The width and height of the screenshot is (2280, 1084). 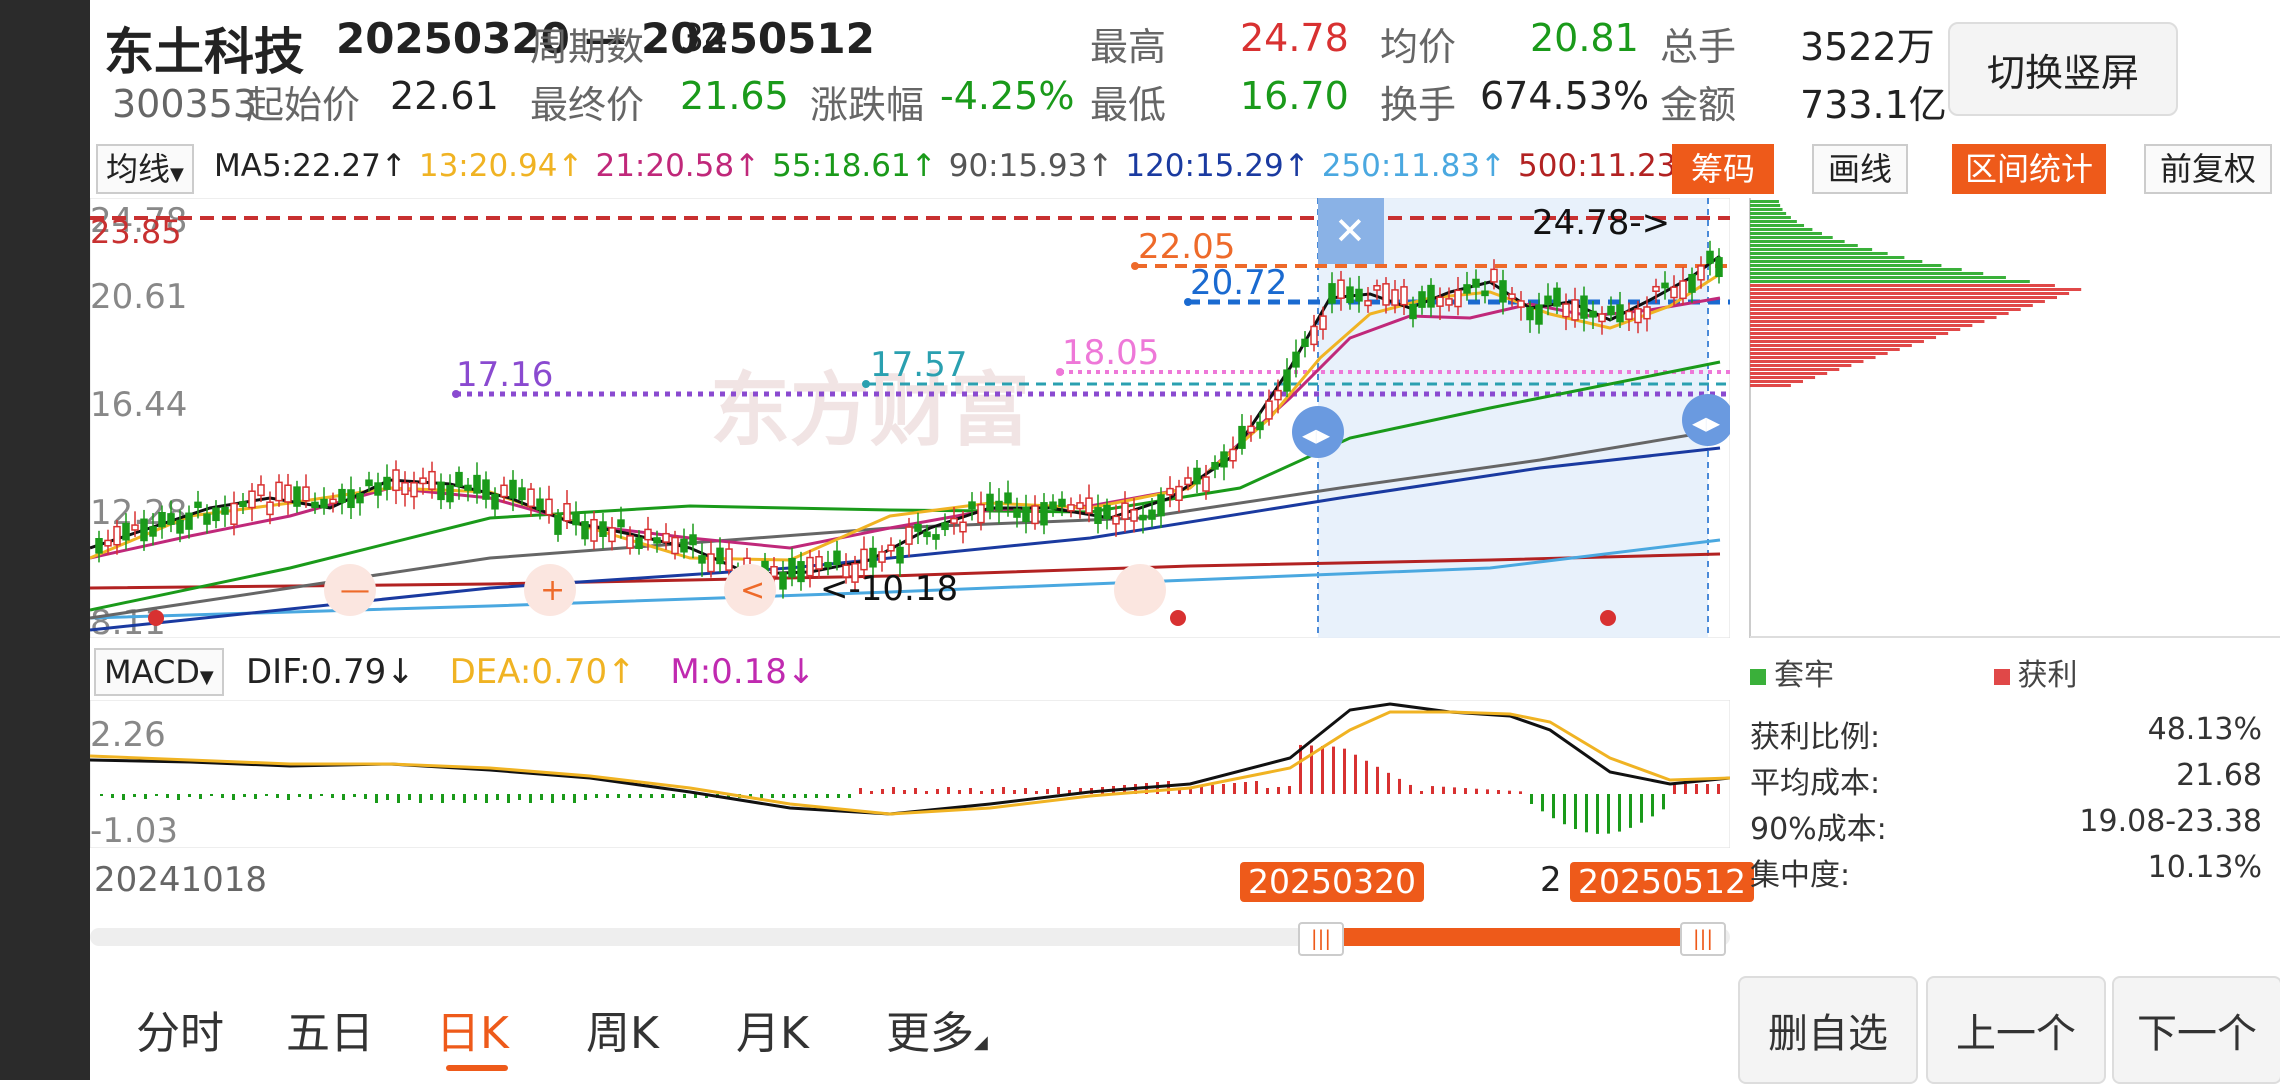 What do you see at coordinates (1007, 96) in the screenshot?
I see `stat-value: -4.25%` at bounding box center [1007, 96].